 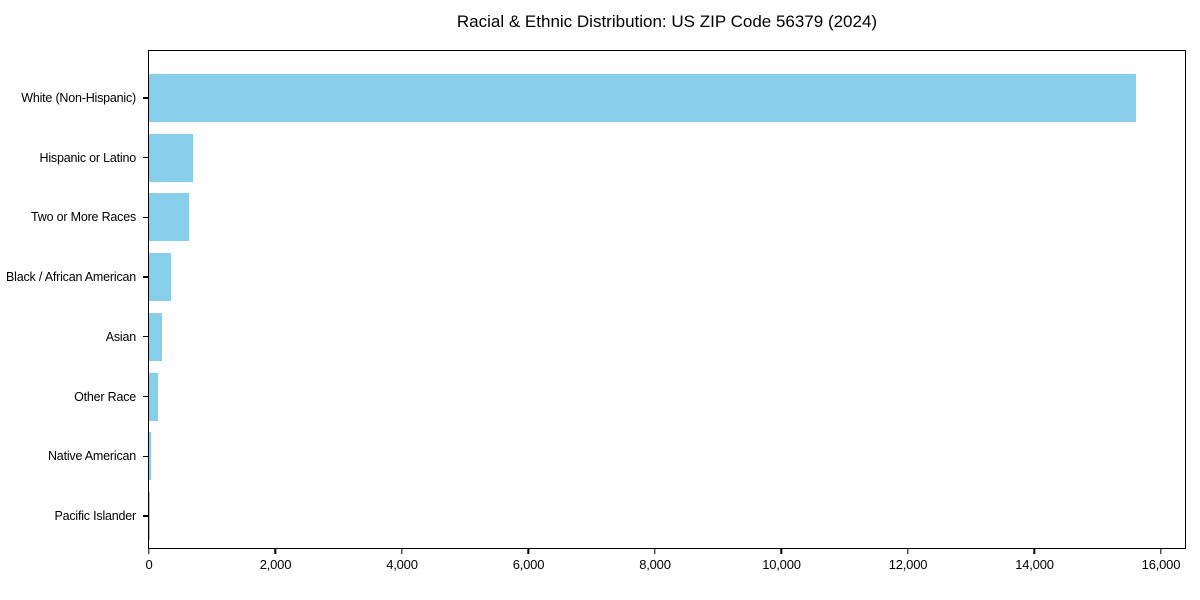 What do you see at coordinates (160, 277) in the screenshot?
I see `bar-black-african-american` at bounding box center [160, 277].